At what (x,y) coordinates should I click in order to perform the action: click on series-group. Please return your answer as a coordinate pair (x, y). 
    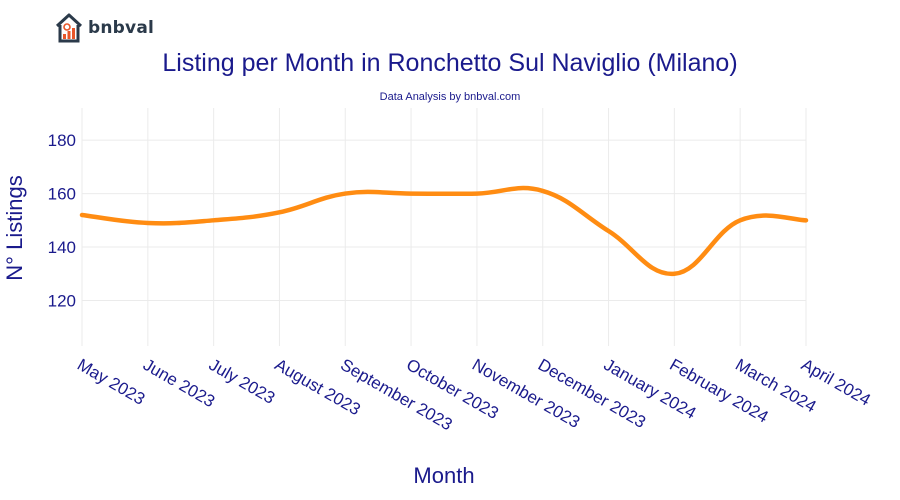
    Looking at the image, I should click on (444, 231).